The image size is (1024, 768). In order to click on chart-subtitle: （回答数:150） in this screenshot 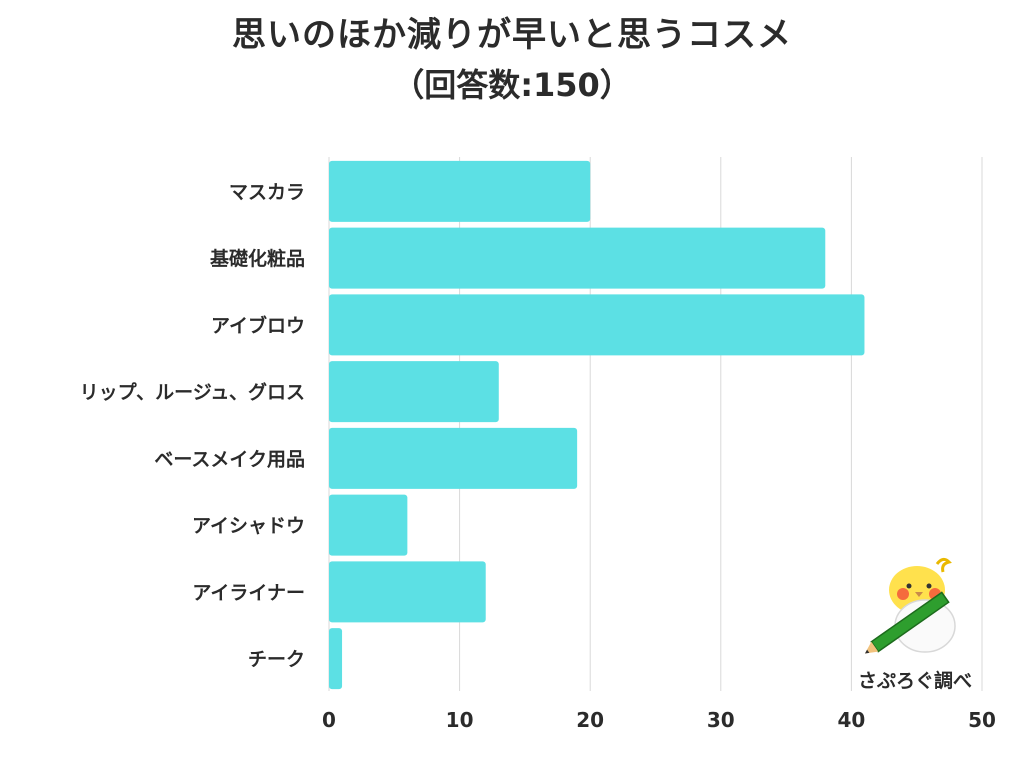, I will do `click(512, 85)`.